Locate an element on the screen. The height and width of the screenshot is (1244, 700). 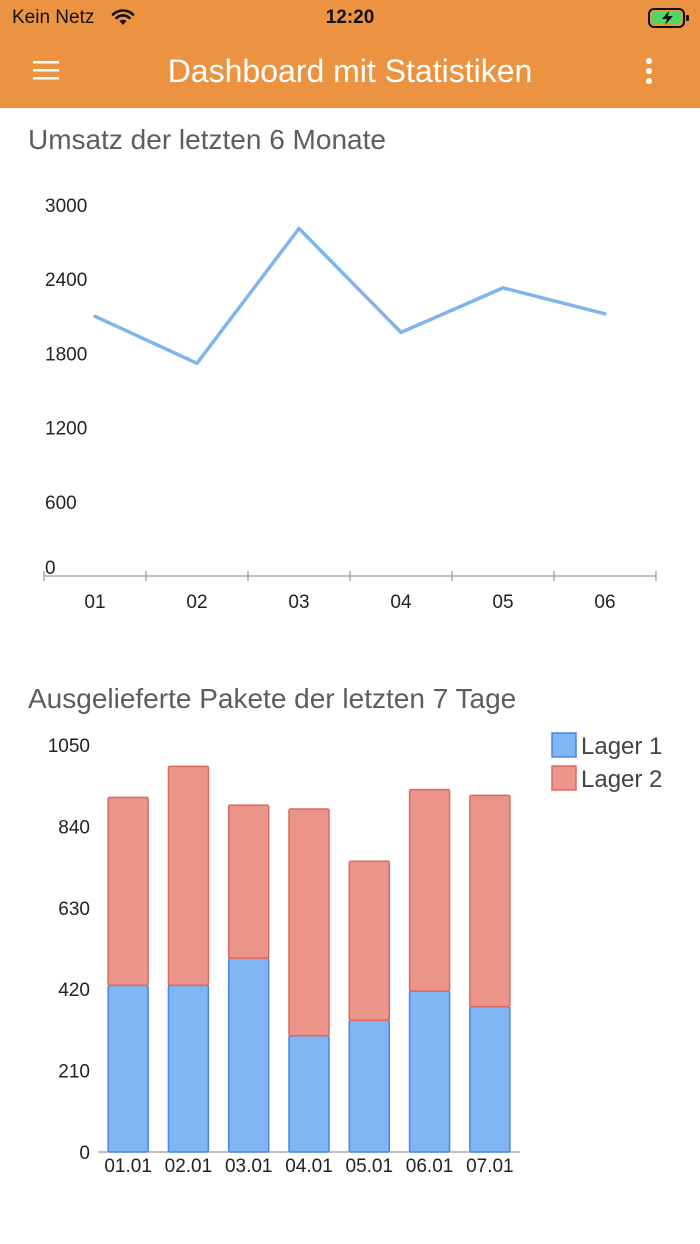
x-tick-label: 06 is located at coordinates (604, 602).